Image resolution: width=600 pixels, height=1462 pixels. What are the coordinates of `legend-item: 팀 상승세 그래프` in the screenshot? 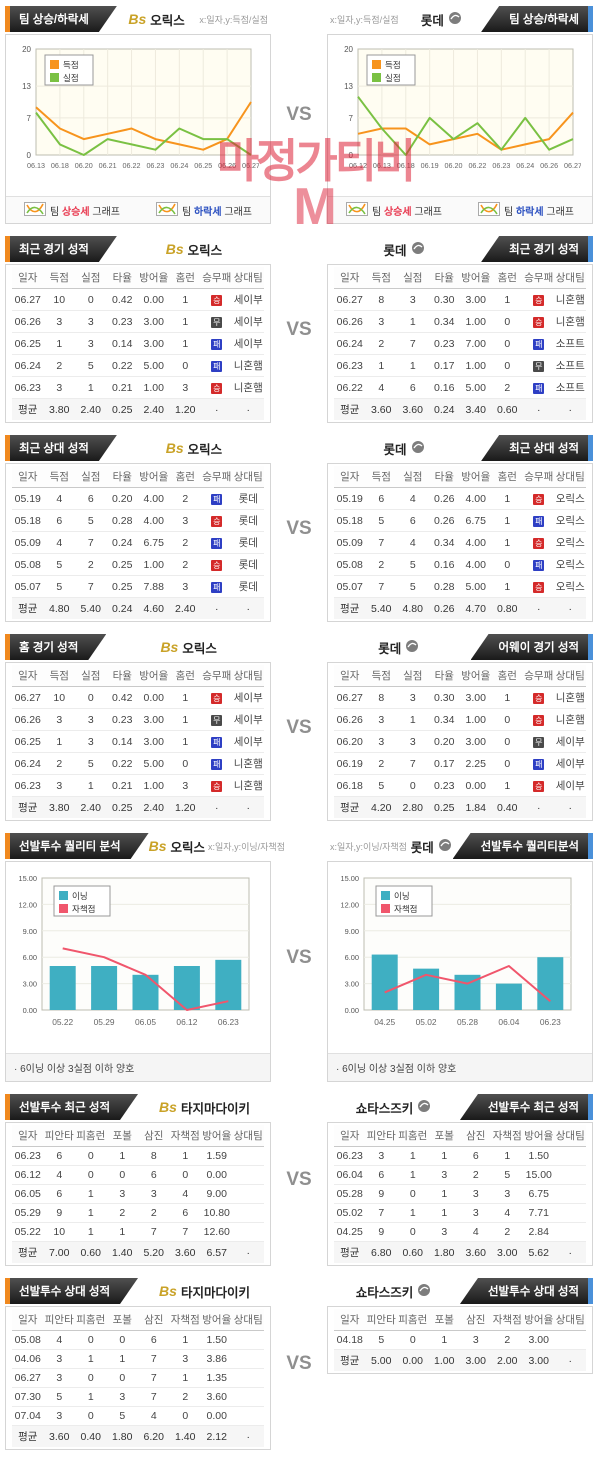 It's located at (394, 210).